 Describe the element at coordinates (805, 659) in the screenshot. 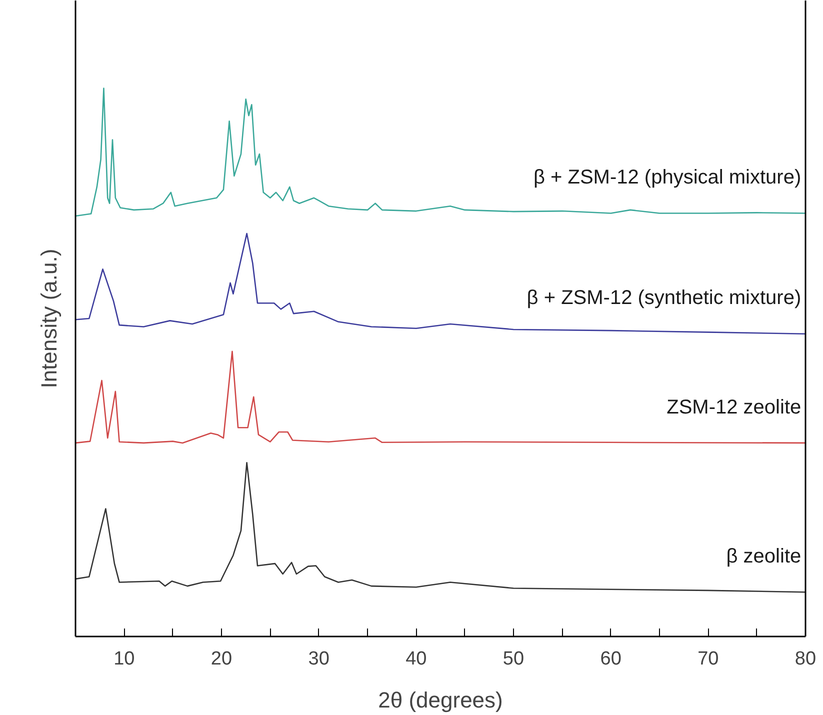

I see `x-tick-label: 80` at that location.